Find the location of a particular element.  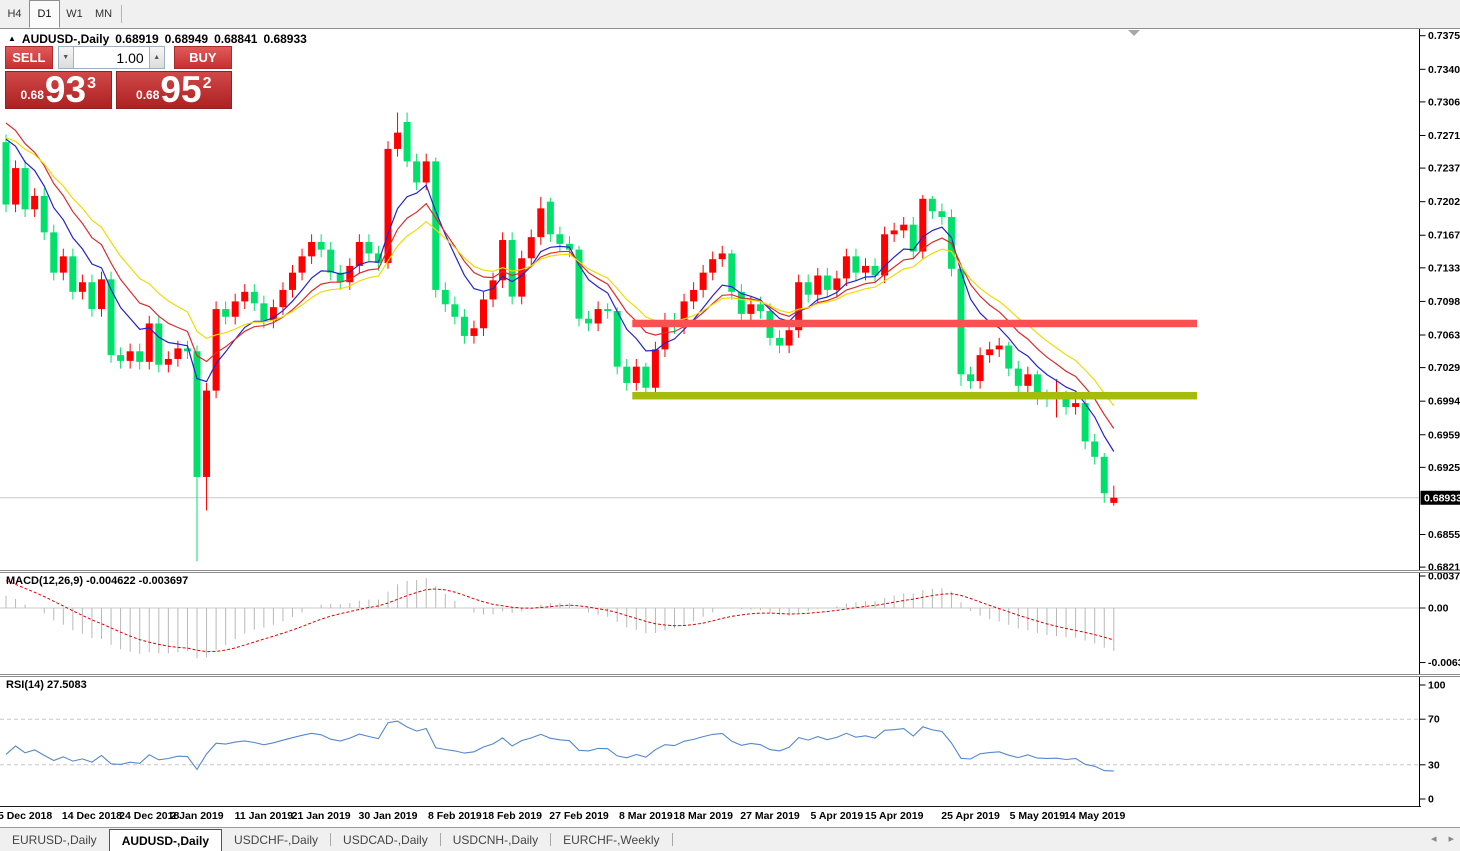

bid-price-big: 93 is located at coordinates (65, 89).